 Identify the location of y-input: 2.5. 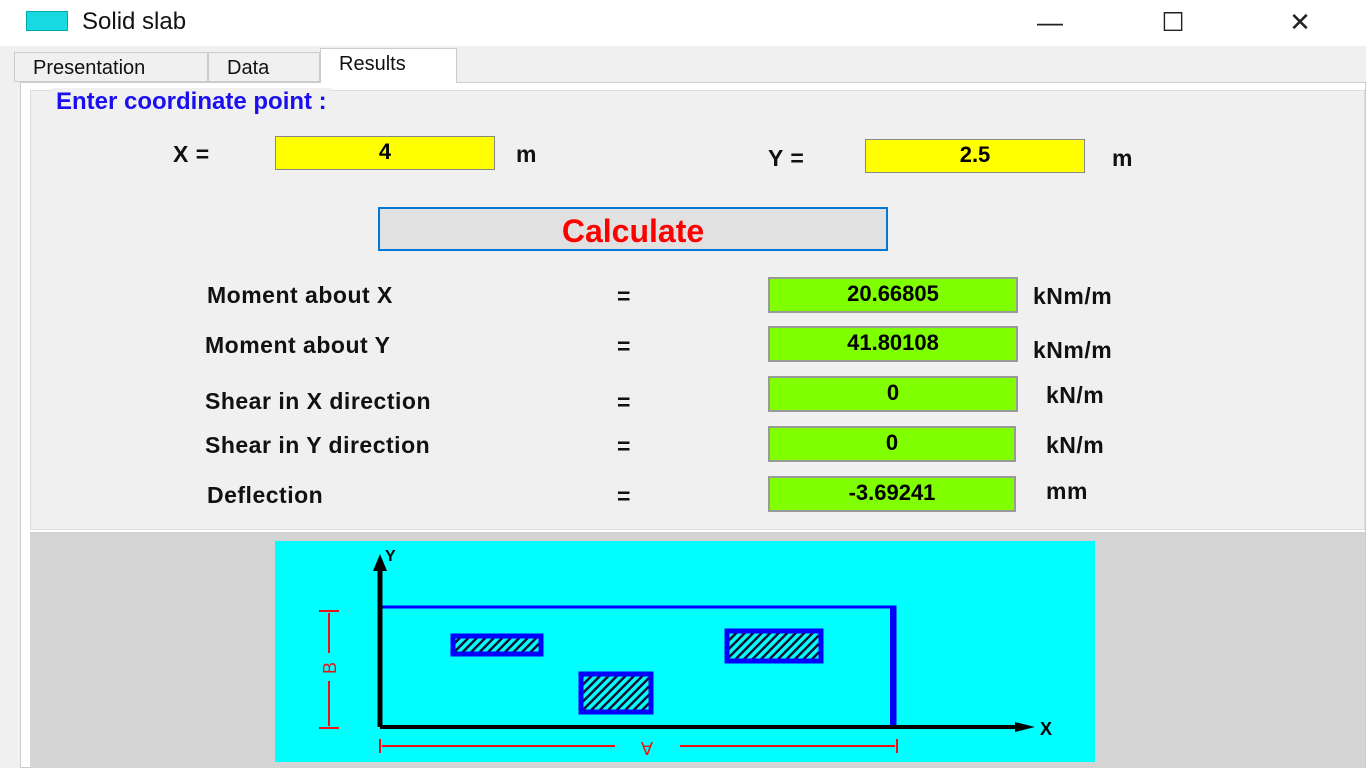
(975, 156).